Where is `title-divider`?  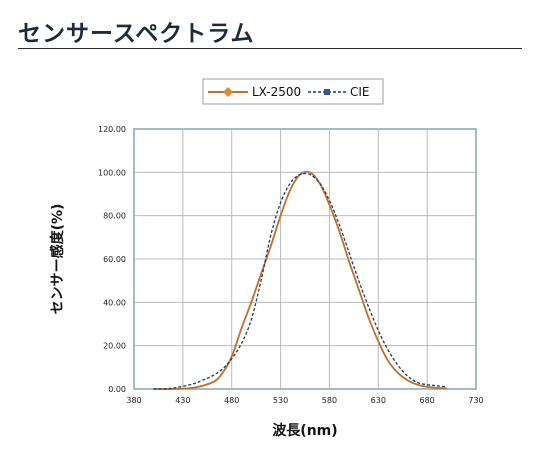
title-divider is located at coordinates (270, 48).